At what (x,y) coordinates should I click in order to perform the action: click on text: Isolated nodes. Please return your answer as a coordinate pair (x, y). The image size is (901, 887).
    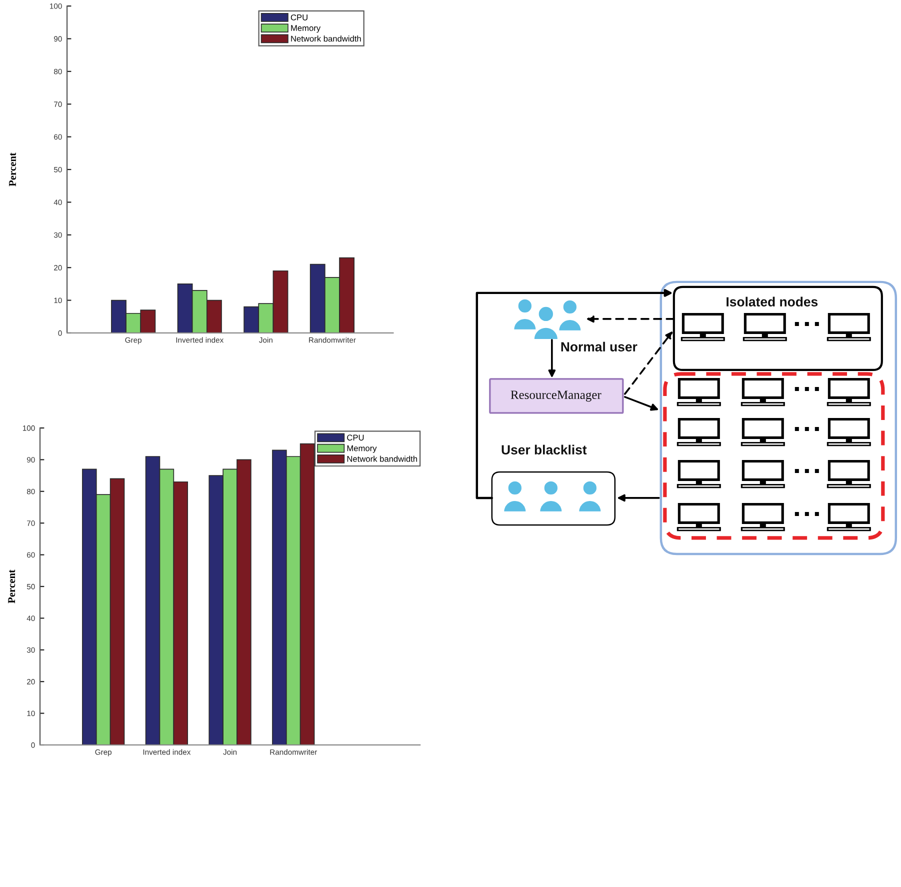
    Looking at the image, I should click on (772, 301).